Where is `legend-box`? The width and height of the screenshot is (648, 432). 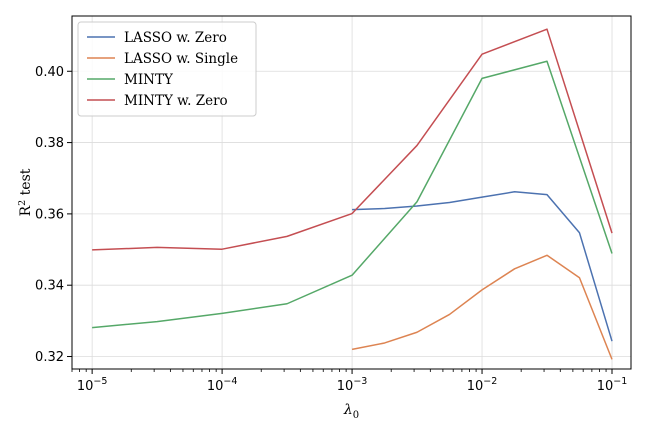
legend-box is located at coordinates (167, 69).